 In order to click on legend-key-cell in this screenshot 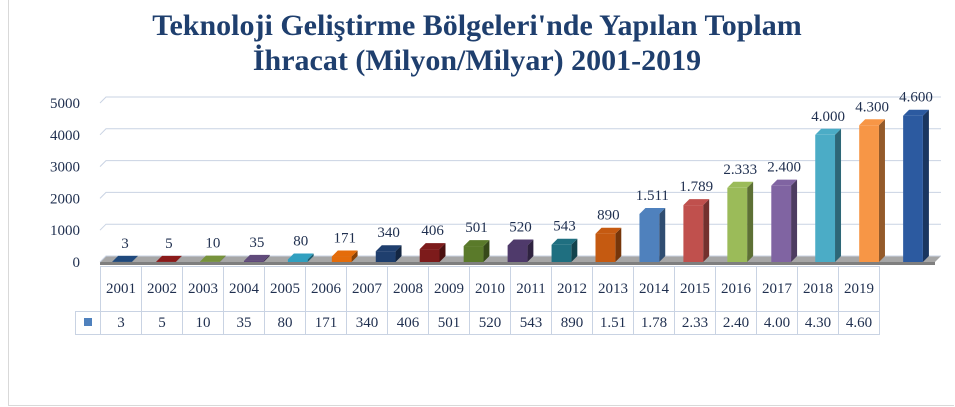, I will do `click(88, 323)`.